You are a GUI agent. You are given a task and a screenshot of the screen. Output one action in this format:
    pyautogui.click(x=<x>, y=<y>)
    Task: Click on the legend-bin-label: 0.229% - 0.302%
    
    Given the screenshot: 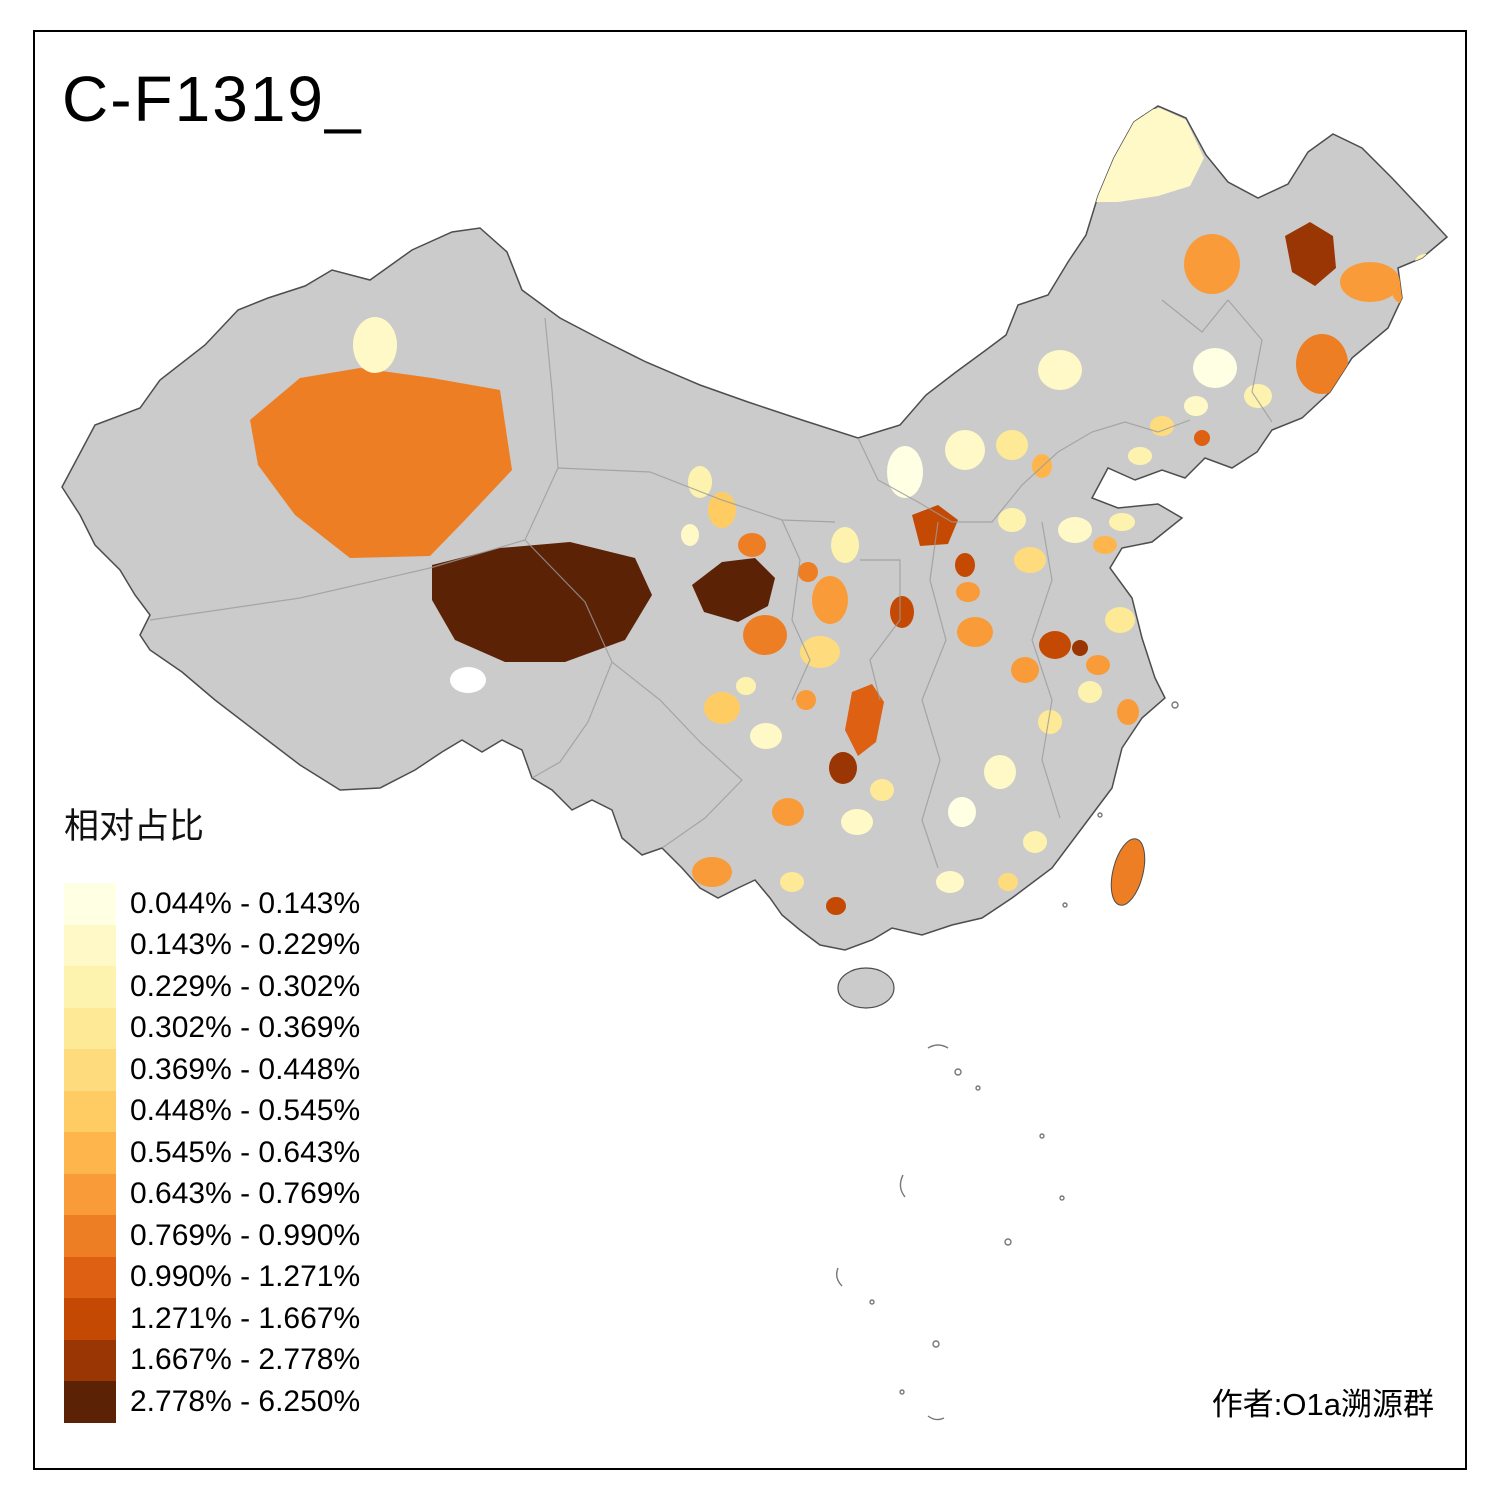 What is the action you would take?
    pyautogui.click(x=245, y=986)
    